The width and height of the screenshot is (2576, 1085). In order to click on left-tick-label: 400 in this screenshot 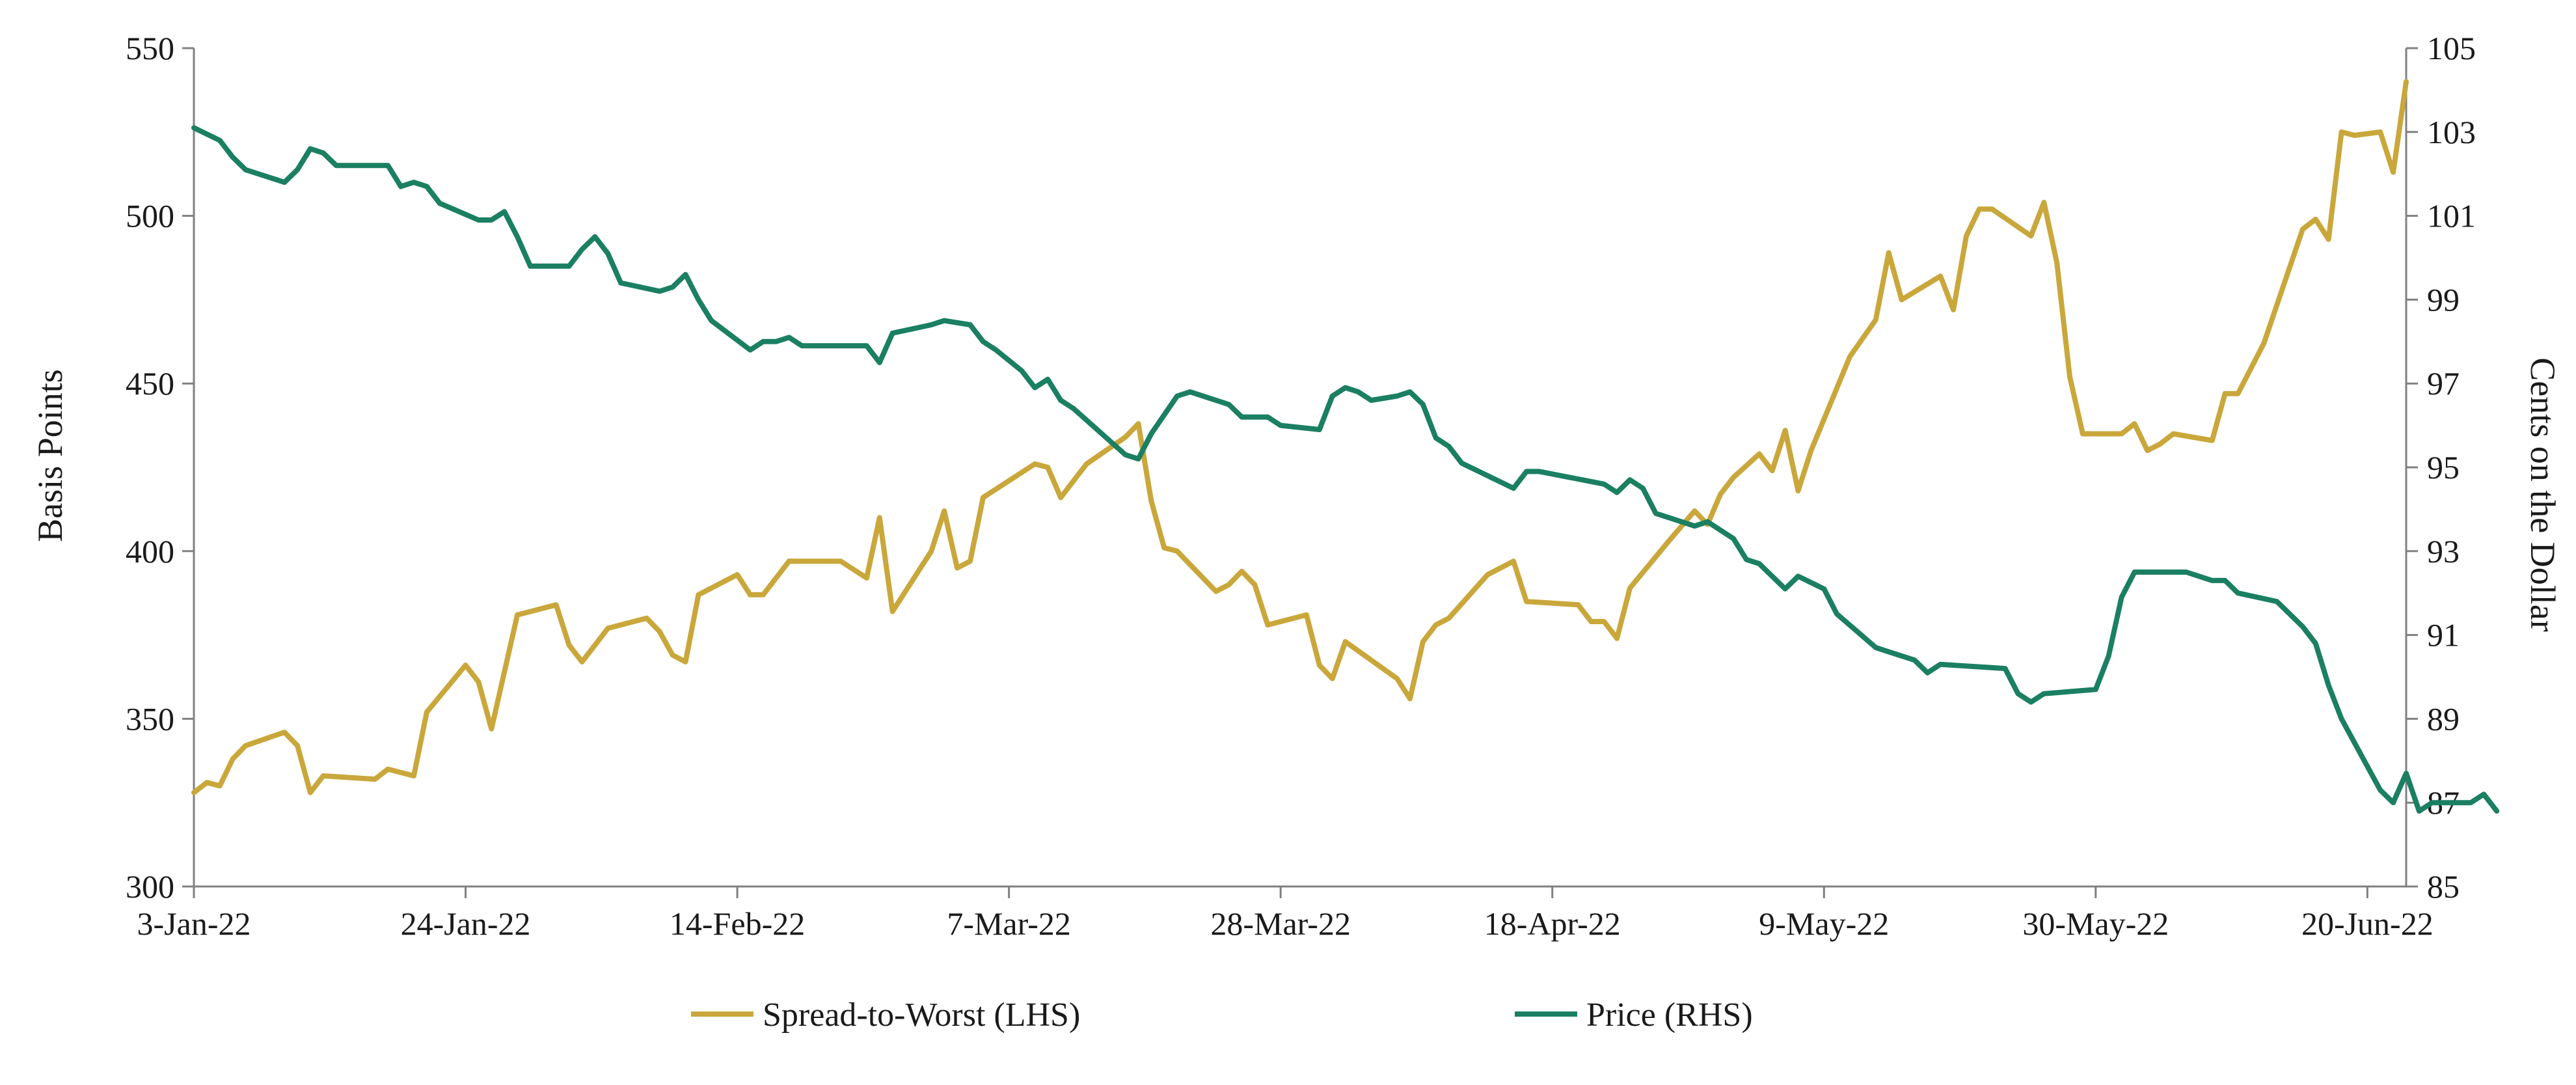, I will do `click(150, 551)`.